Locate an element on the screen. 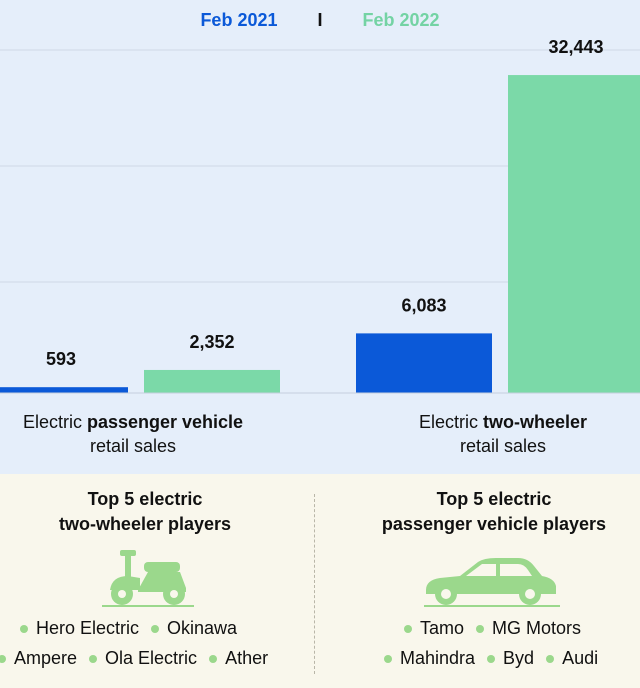  right-players-row2: Mahindra Byd Audi is located at coordinates (491, 658).